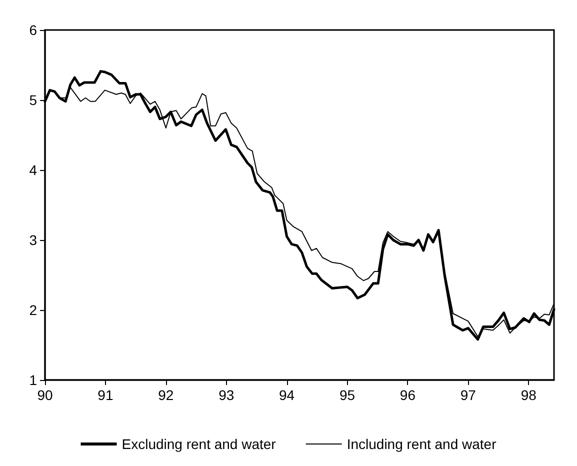 The width and height of the screenshot is (577, 466). Describe the element at coordinates (33, 380) in the screenshot. I see `y-tick-label: 1` at that location.